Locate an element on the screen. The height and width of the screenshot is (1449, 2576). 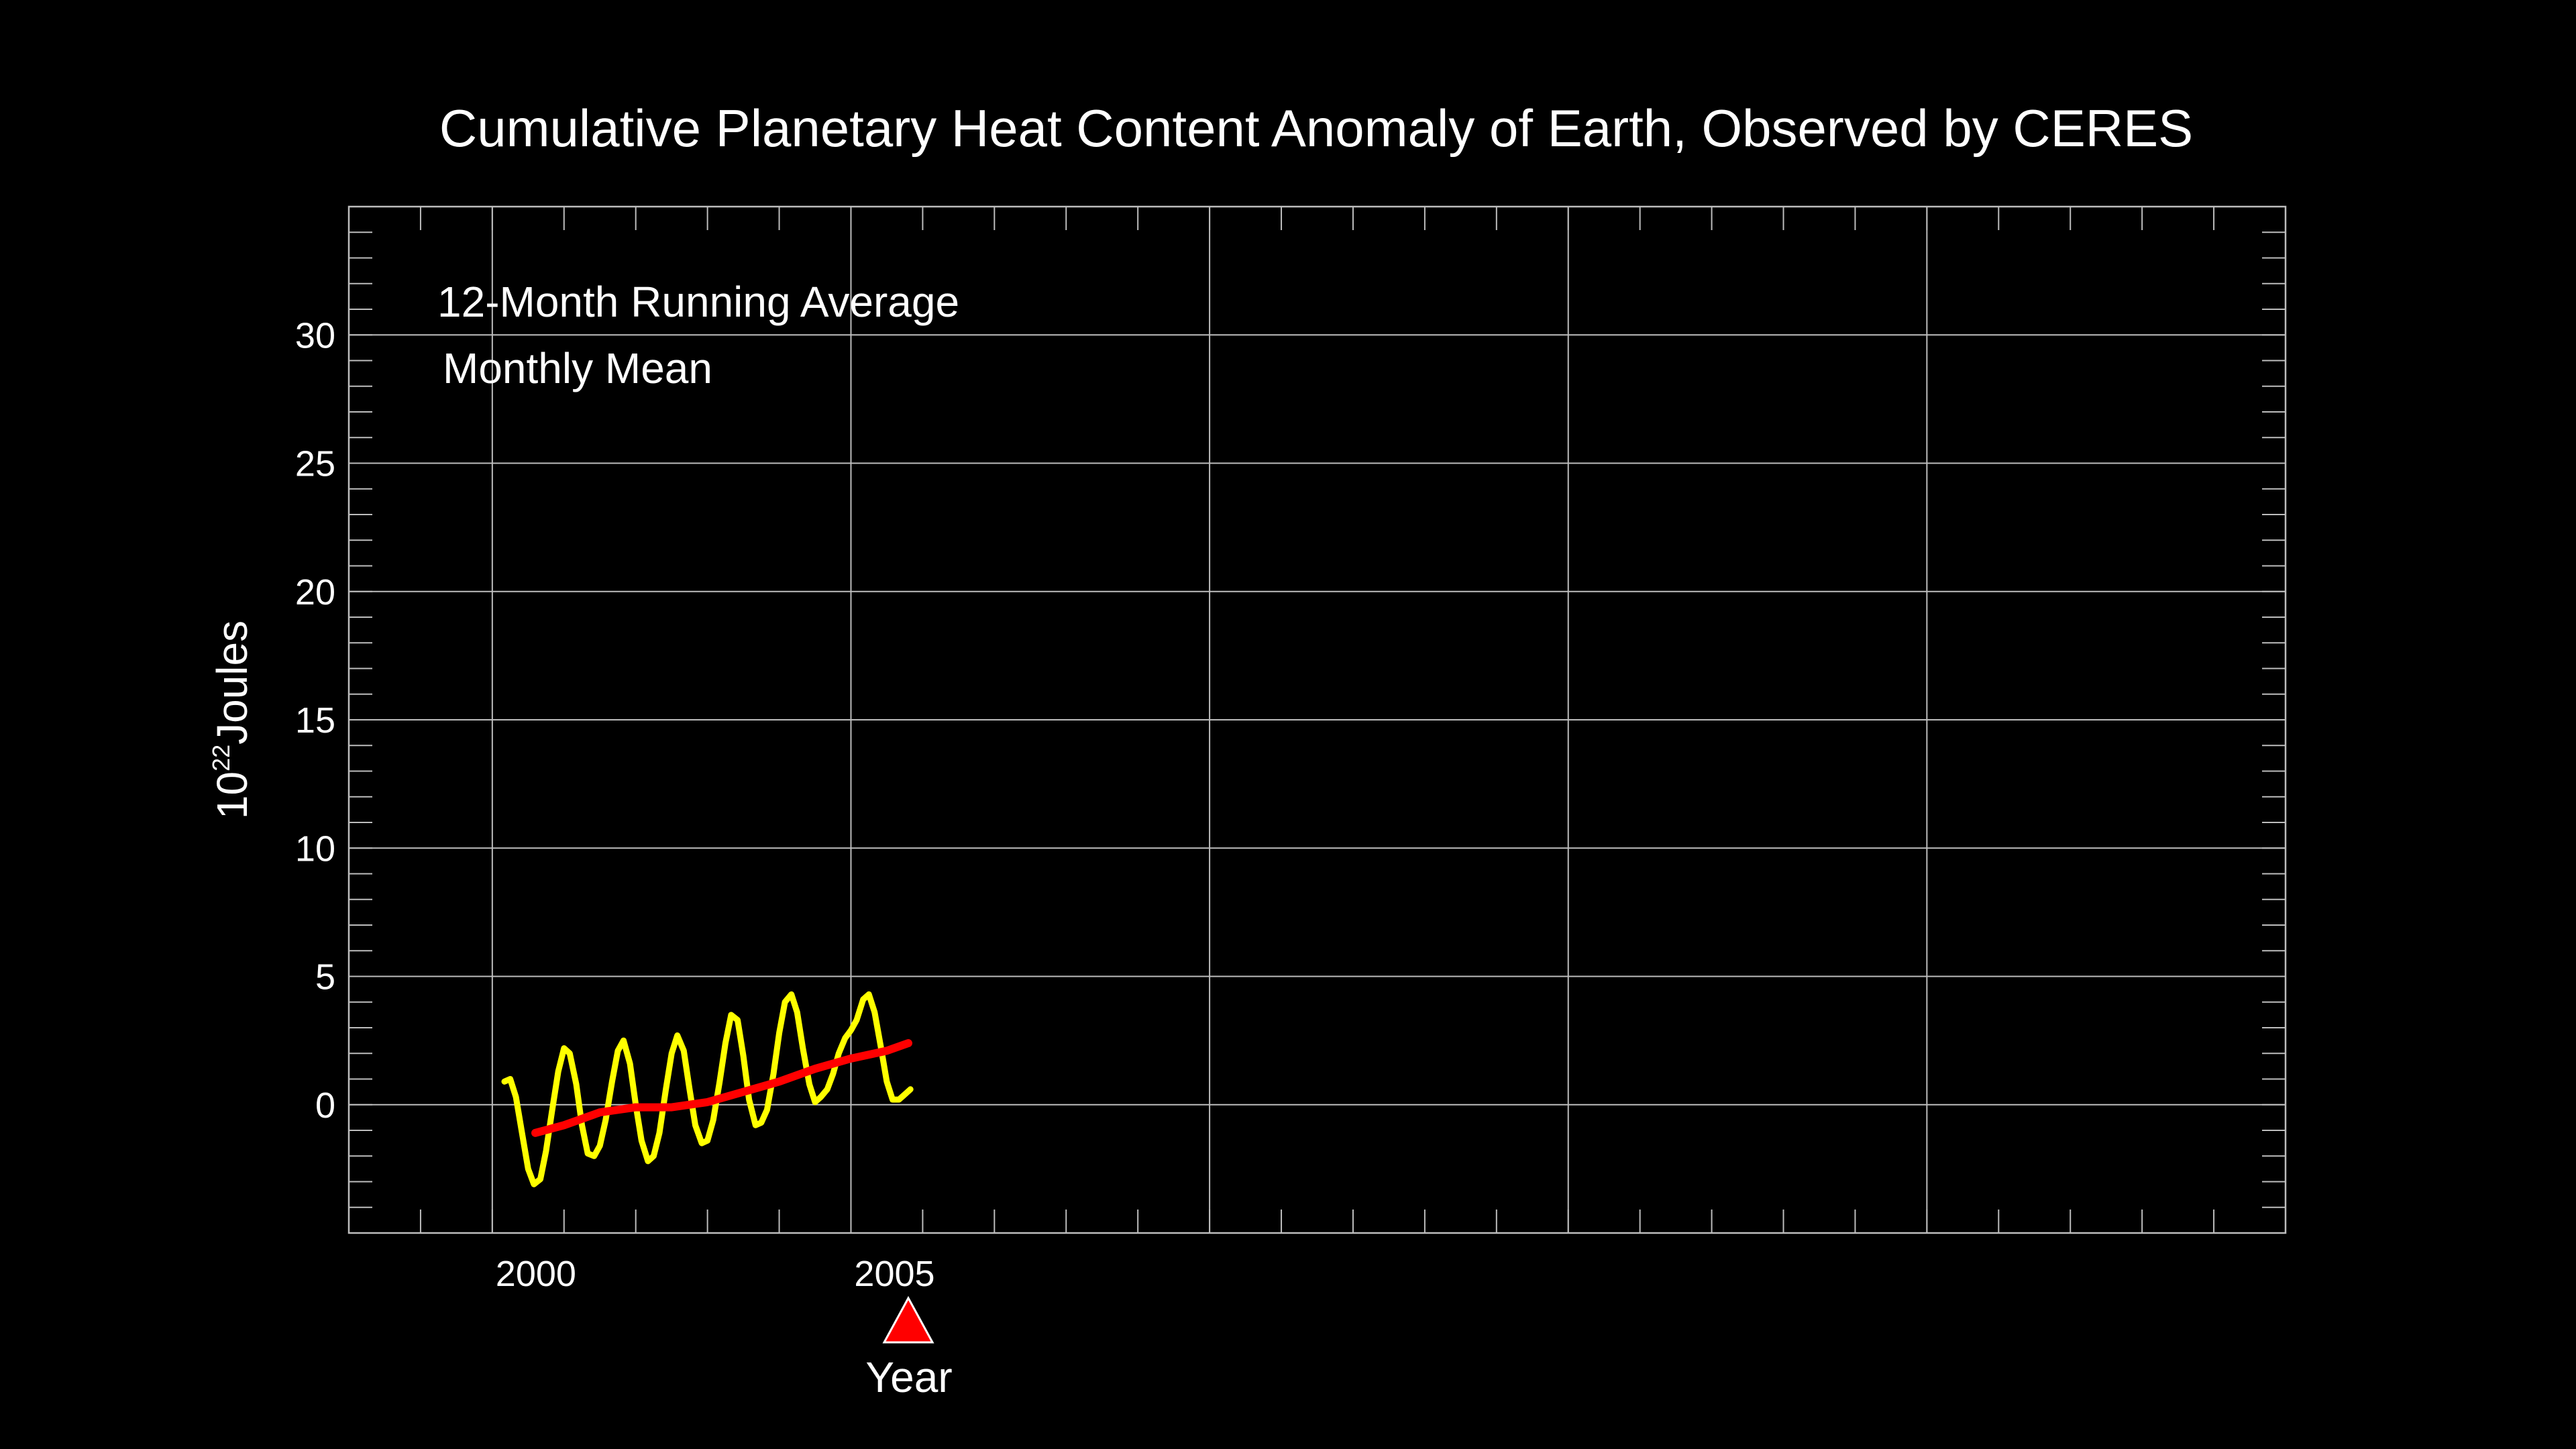
y-tick-label: 0 is located at coordinates (325, 1105).